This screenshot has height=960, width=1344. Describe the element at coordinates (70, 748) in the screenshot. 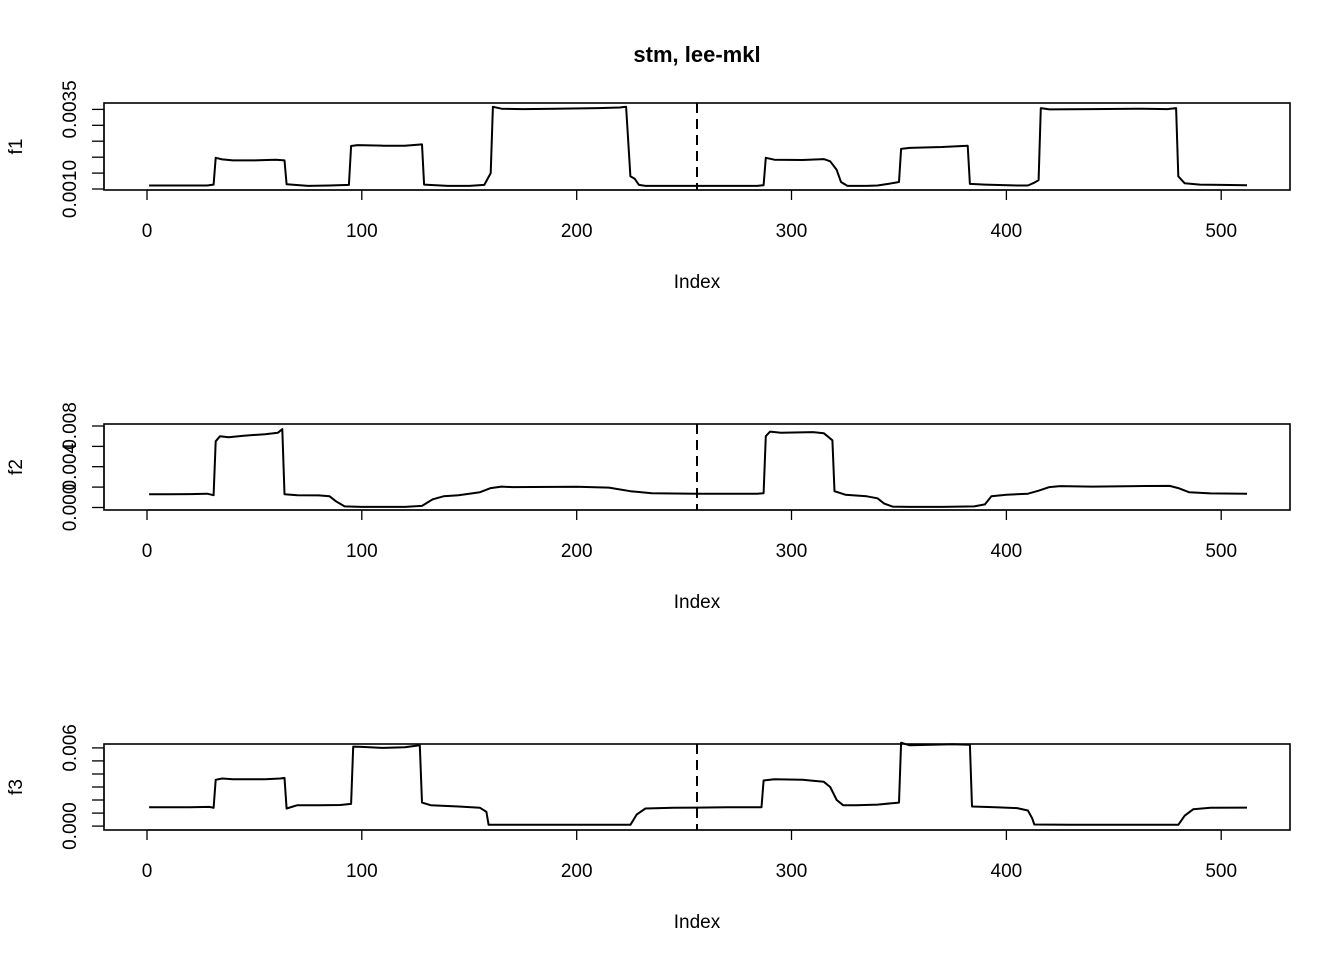

I see `y-tick-label-f3: 0.006` at that location.